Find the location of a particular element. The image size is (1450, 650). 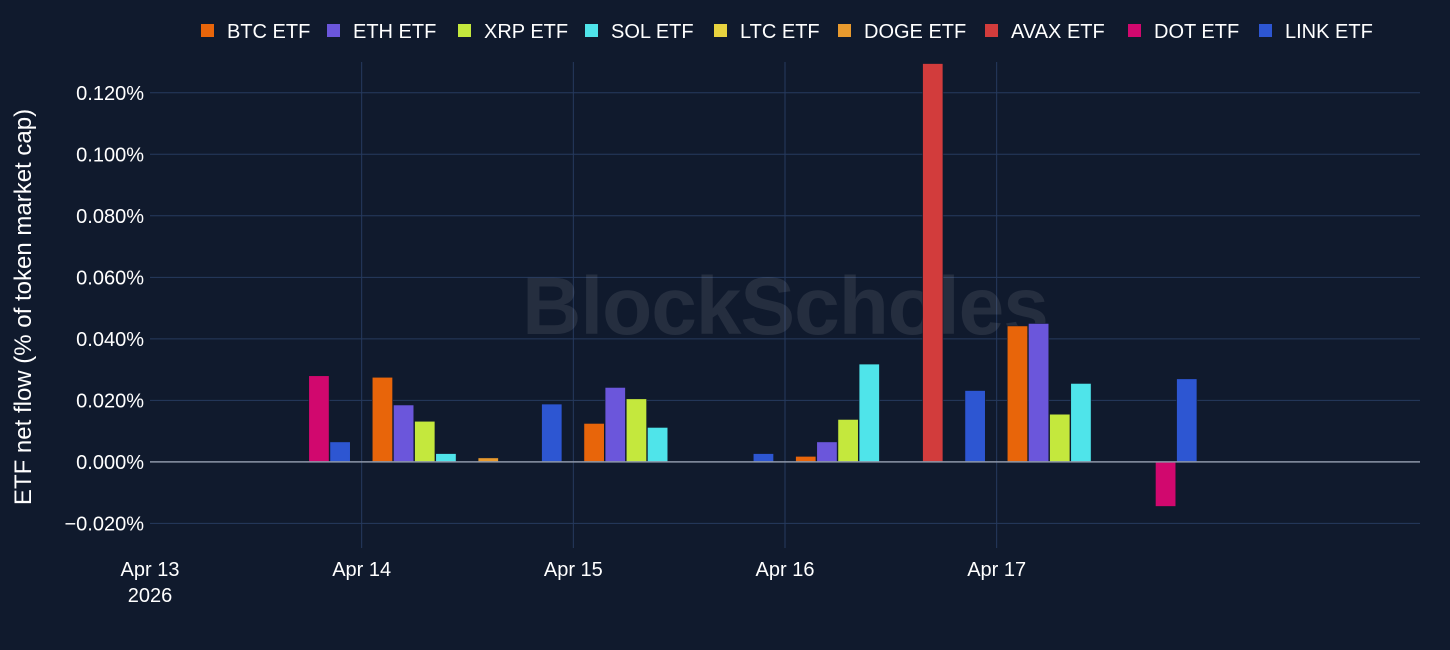

x-tick-label: Apr 13 is located at coordinates (150, 570).